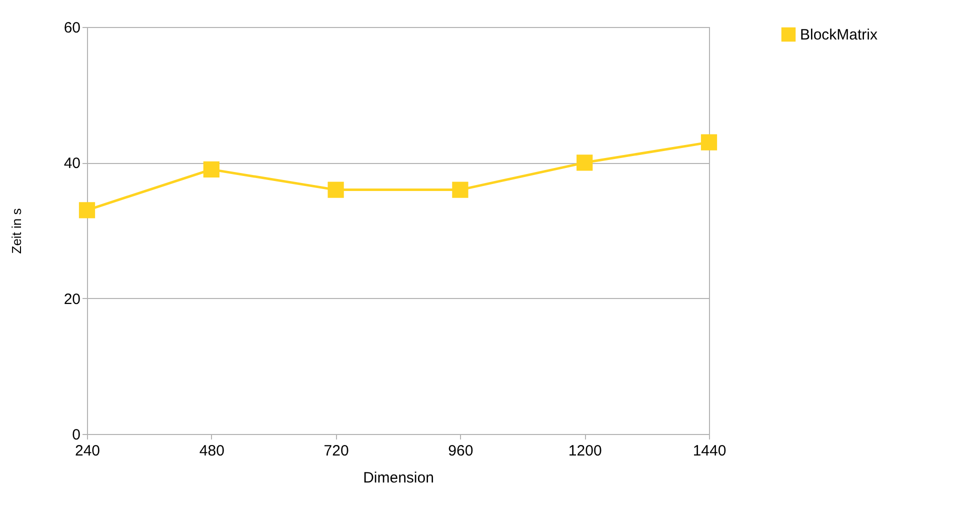  What do you see at coordinates (839, 35) in the screenshot?
I see `legend-label: BlockMatrix` at bounding box center [839, 35].